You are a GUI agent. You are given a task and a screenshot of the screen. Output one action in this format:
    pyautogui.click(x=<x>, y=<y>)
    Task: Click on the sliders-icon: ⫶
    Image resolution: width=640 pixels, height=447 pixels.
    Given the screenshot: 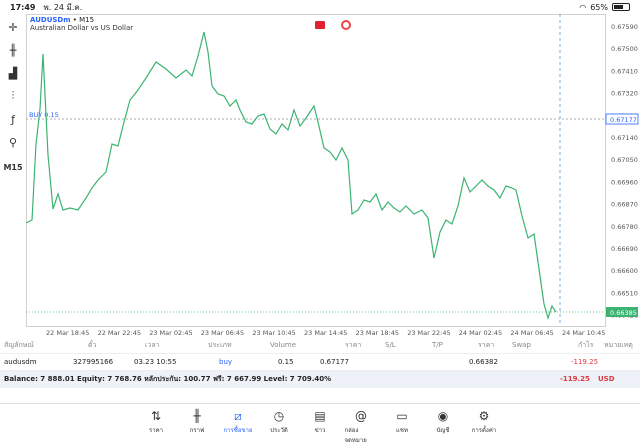 What is the action you would take?
    pyautogui.click(x=13, y=95)
    